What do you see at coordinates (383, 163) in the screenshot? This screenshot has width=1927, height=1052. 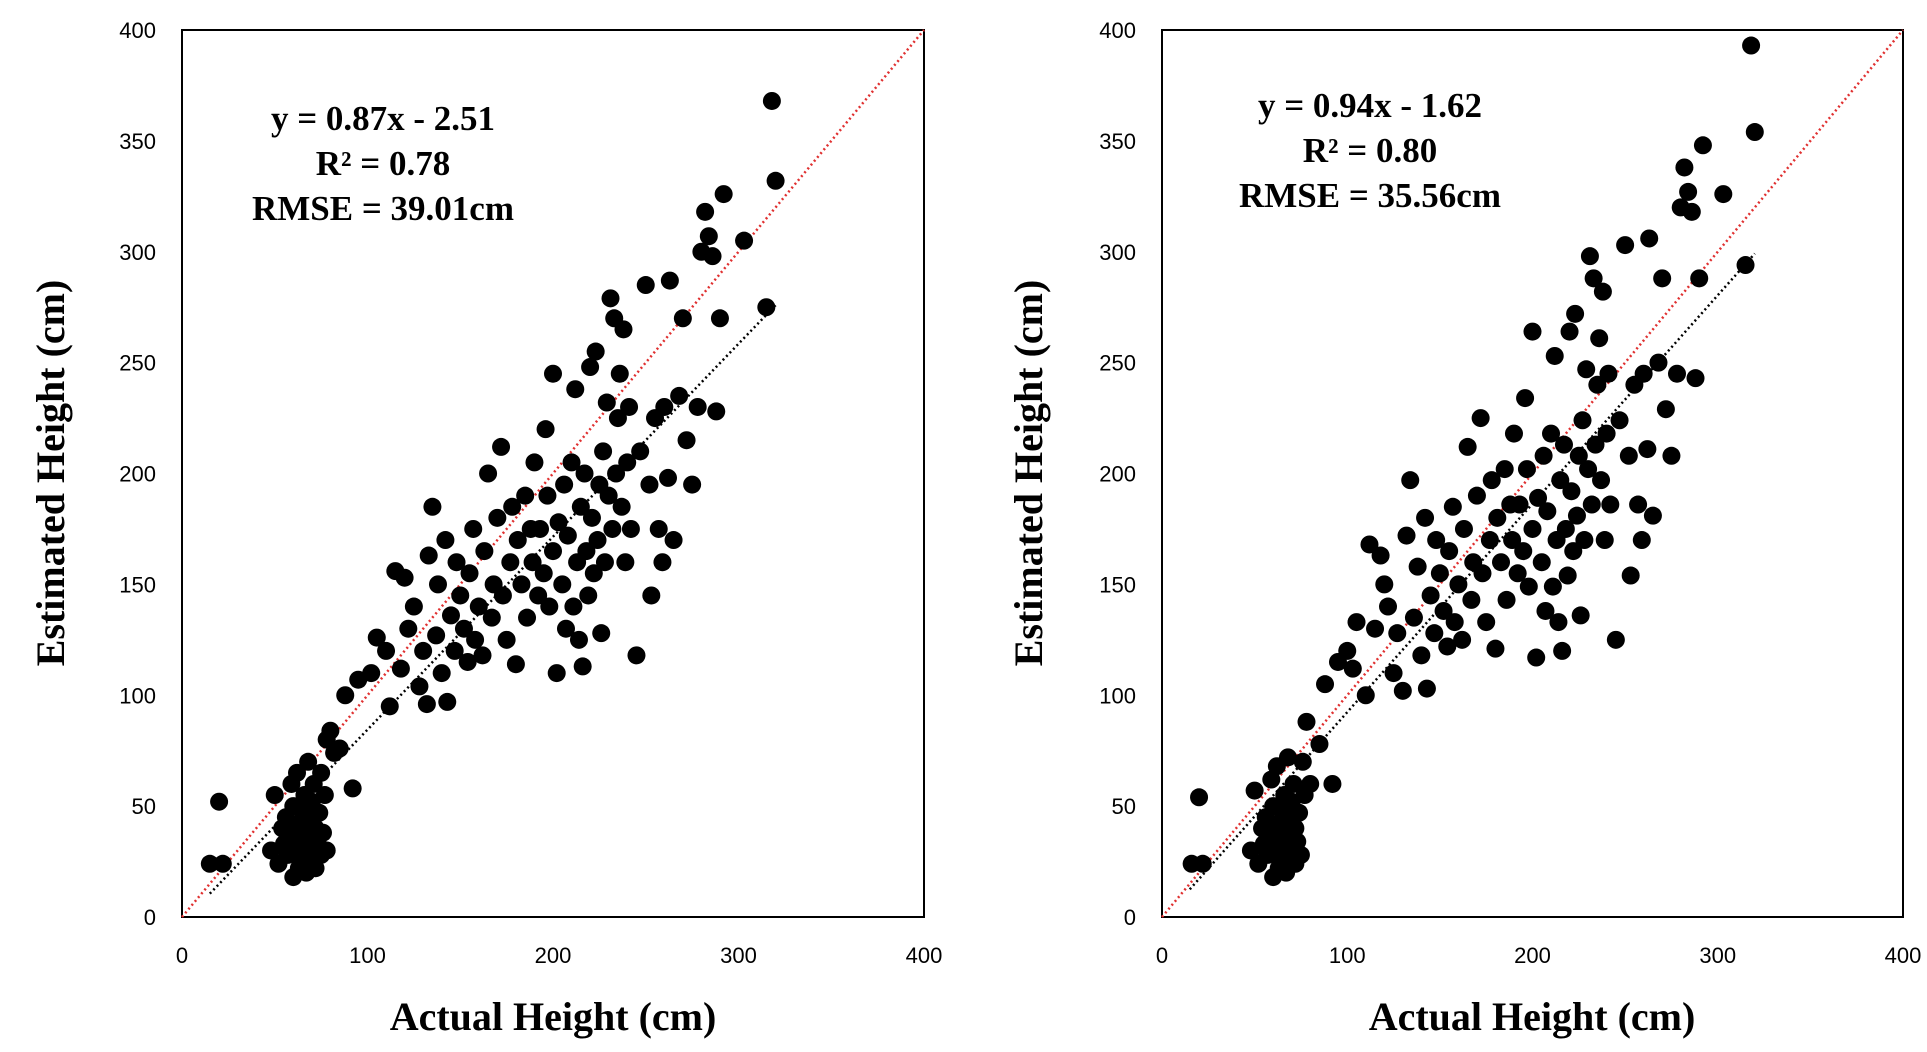 I see `fit-annotations: y = 0.87x - 2.51 R² = 0.78 RMSE = 39.01cm` at bounding box center [383, 163].